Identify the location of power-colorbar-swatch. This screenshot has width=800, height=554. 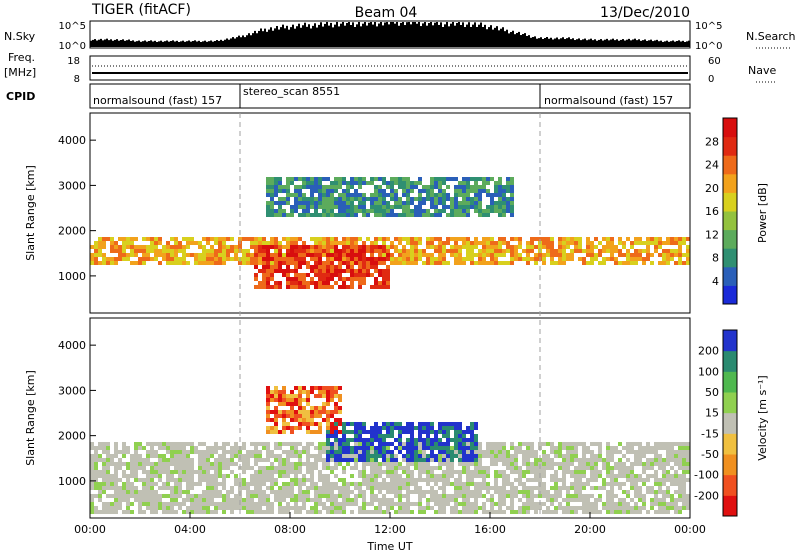
(730, 202).